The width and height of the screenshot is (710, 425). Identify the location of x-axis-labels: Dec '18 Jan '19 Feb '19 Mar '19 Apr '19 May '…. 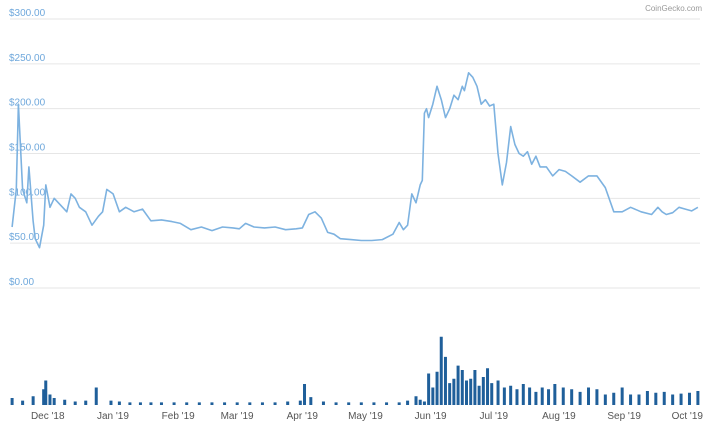
(367, 416).